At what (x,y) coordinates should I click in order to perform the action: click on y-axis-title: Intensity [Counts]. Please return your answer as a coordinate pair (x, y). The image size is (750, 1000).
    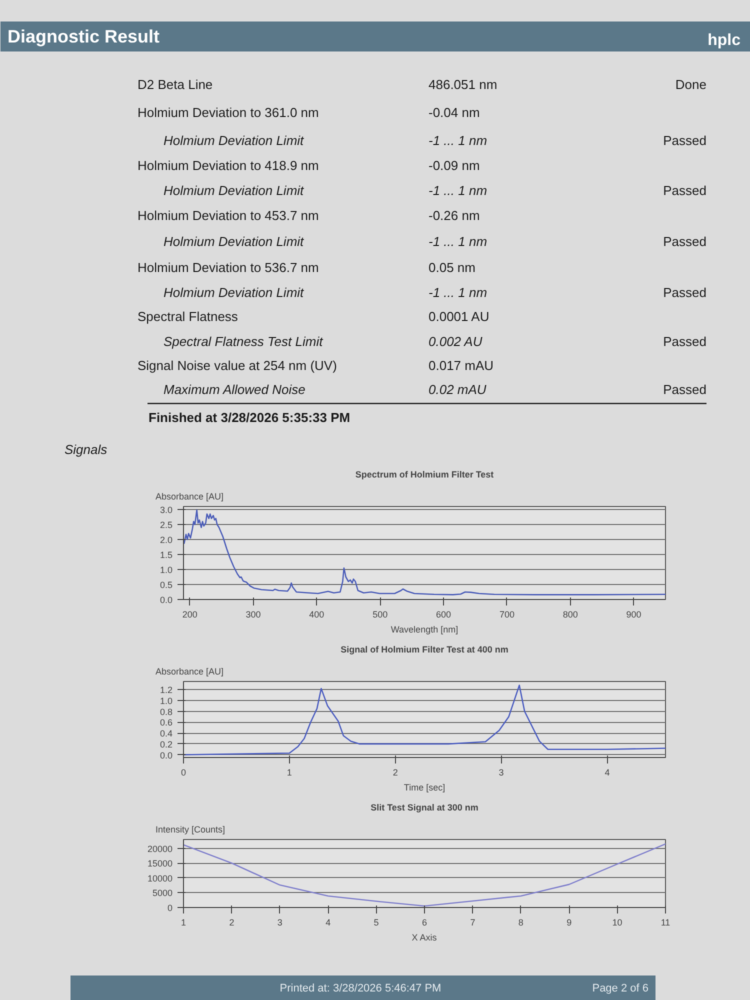
    Looking at the image, I should click on (191, 829).